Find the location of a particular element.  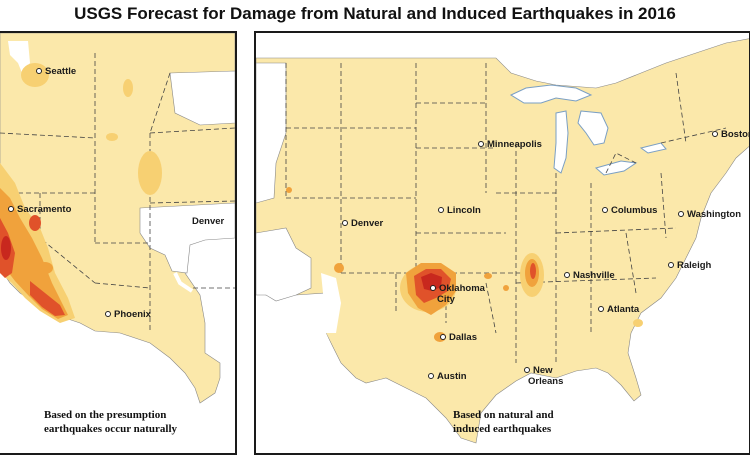

oklahoma-hazard-veryhigh is located at coordinates (431, 282).